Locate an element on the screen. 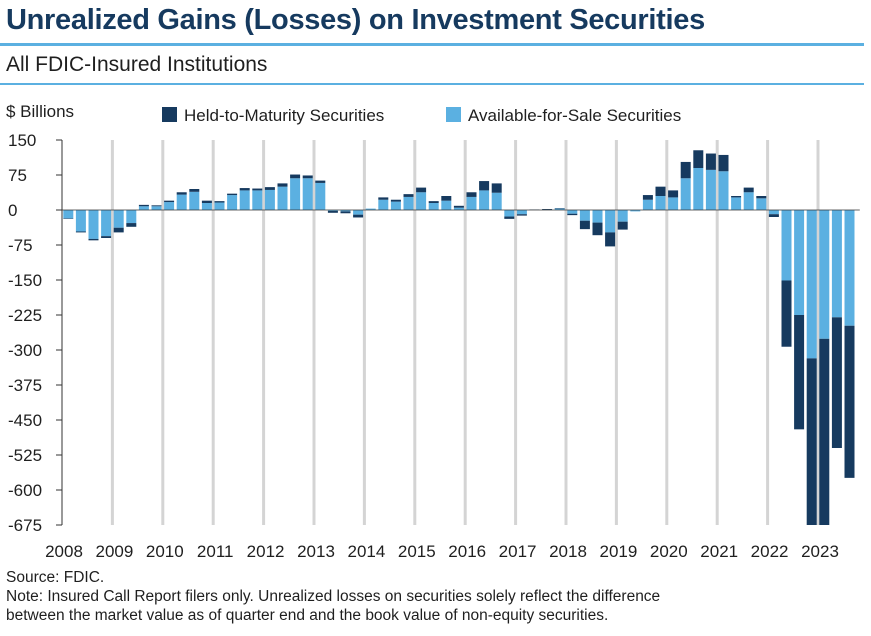  x-tick-label: 2010 is located at coordinates (165, 551).